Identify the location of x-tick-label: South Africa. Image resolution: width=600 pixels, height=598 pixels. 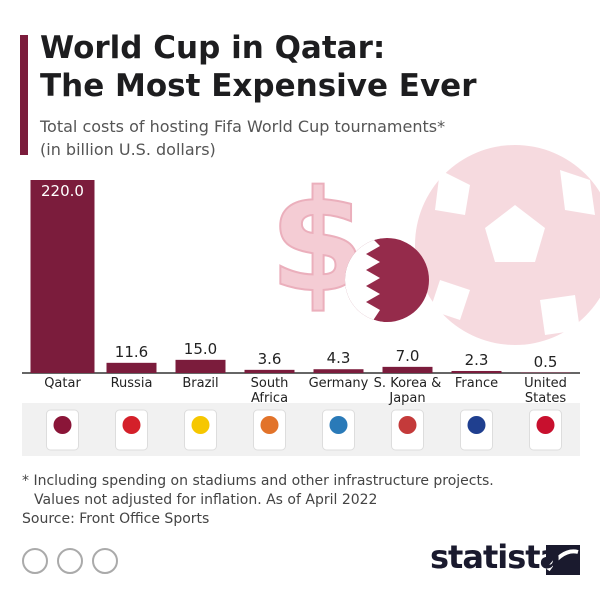
(269, 391).